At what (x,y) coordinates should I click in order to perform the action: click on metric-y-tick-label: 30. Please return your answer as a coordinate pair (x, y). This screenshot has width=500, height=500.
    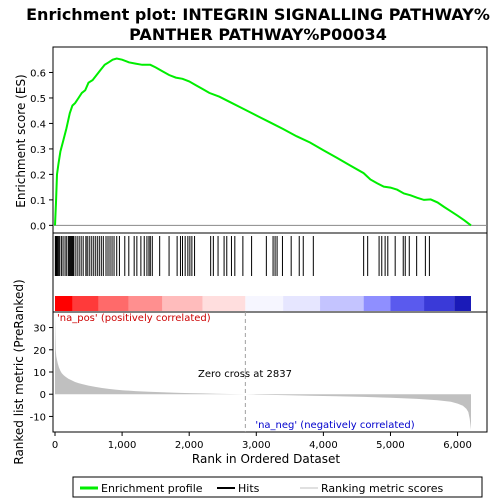
    Looking at the image, I should click on (39, 329).